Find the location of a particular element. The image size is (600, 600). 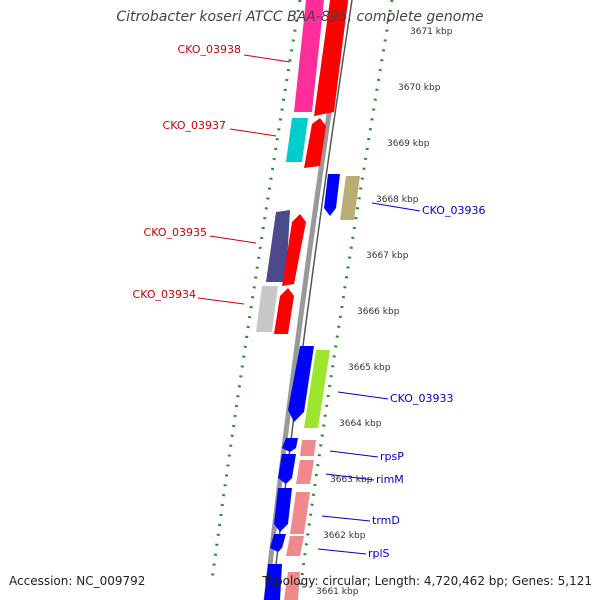

gene-rpsP is located at coordinates (308, 448).